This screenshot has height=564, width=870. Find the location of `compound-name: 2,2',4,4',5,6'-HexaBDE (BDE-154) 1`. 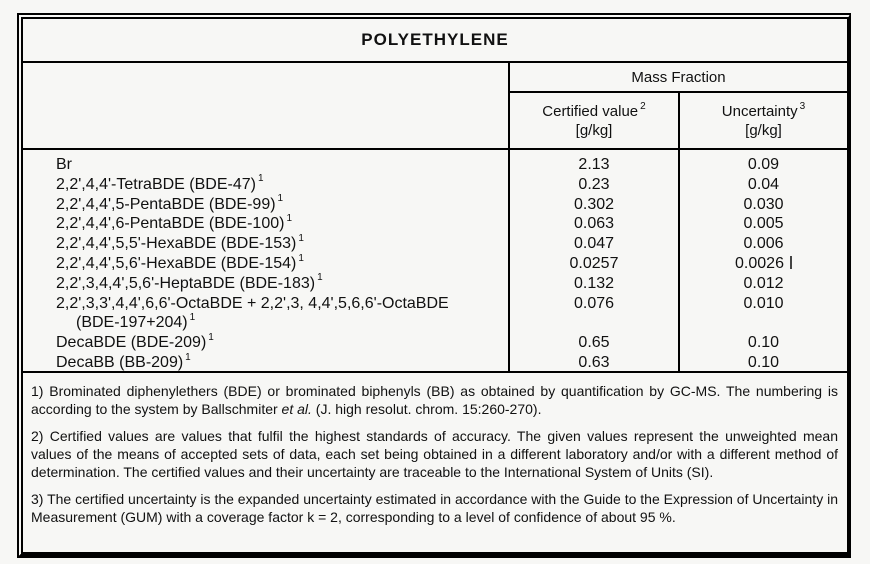

compound-name: 2,2',4,4',5,6'-HexaBDE (BDE-154) 1 is located at coordinates (180, 262).